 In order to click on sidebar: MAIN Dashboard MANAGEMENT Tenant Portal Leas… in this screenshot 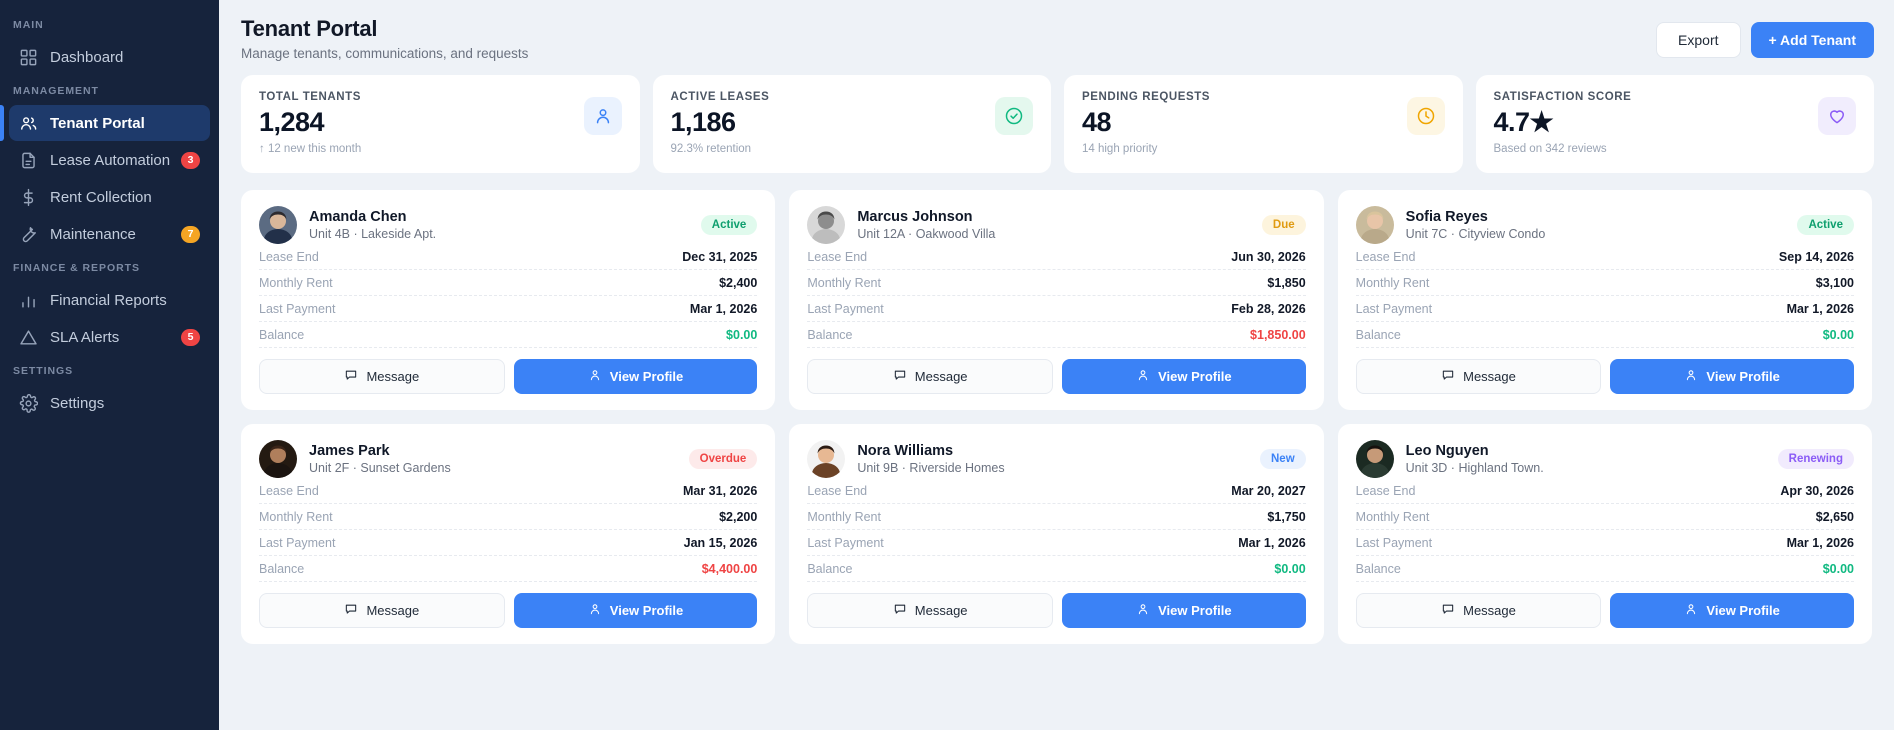, I will do `click(109, 365)`.